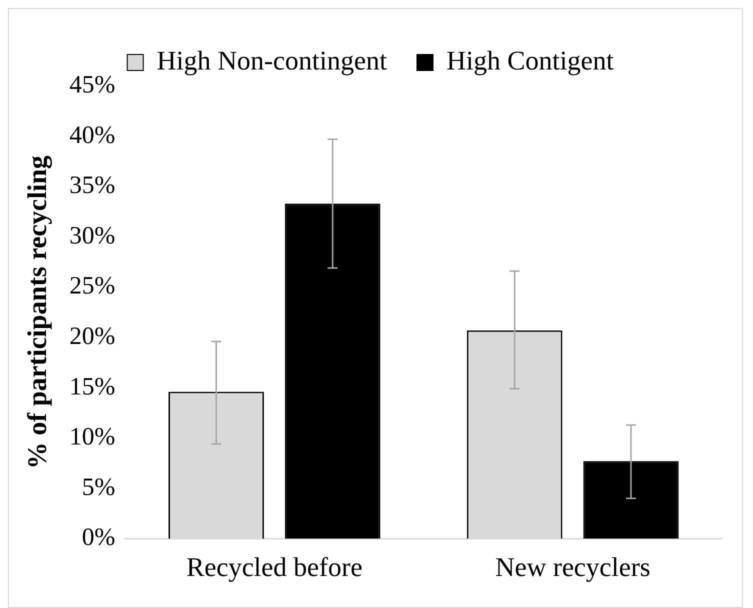 This screenshot has height=608, width=753. I want to click on y-tick-label: 5%, so click(99, 487).